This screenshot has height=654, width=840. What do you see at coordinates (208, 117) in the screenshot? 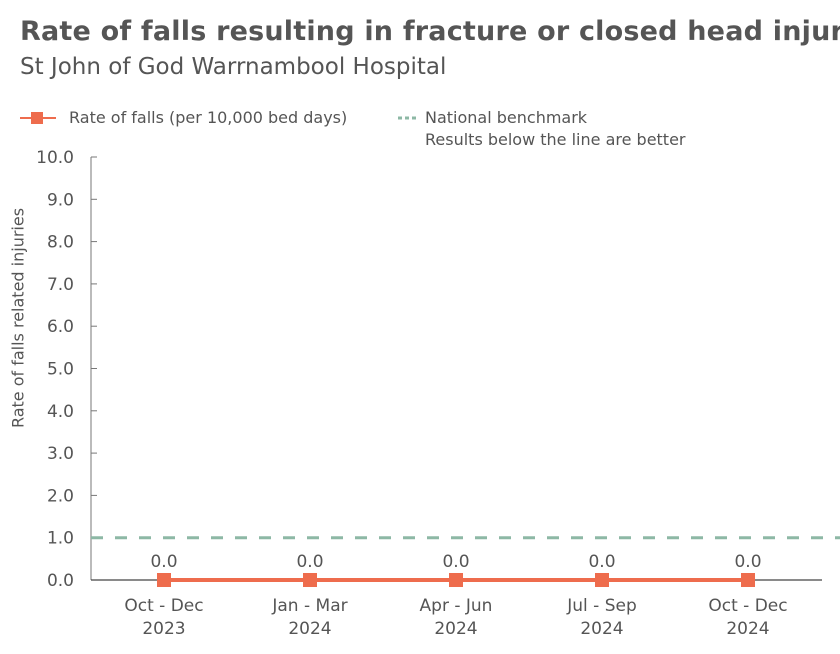
I see `legend-series-label: Rate of falls (per 10,000 bed days)` at bounding box center [208, 117].